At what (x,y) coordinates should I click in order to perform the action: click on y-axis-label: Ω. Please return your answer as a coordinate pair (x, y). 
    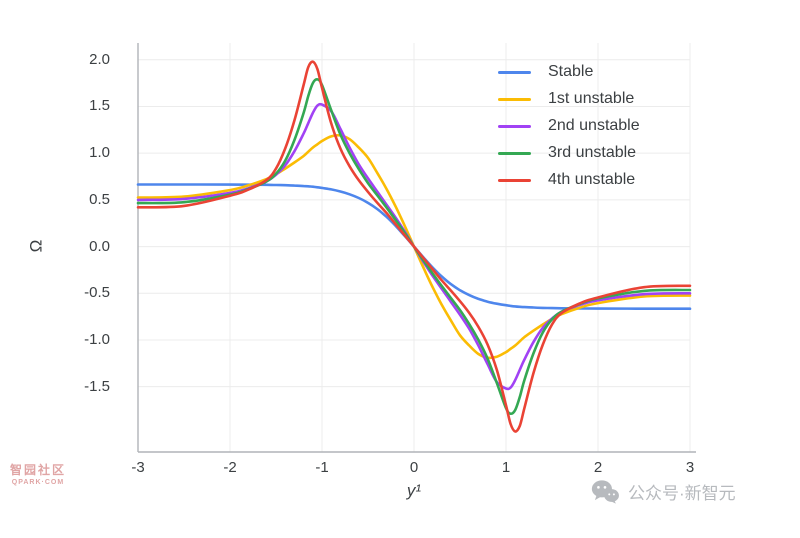
    Looking at the image, I should click on (36, 246).